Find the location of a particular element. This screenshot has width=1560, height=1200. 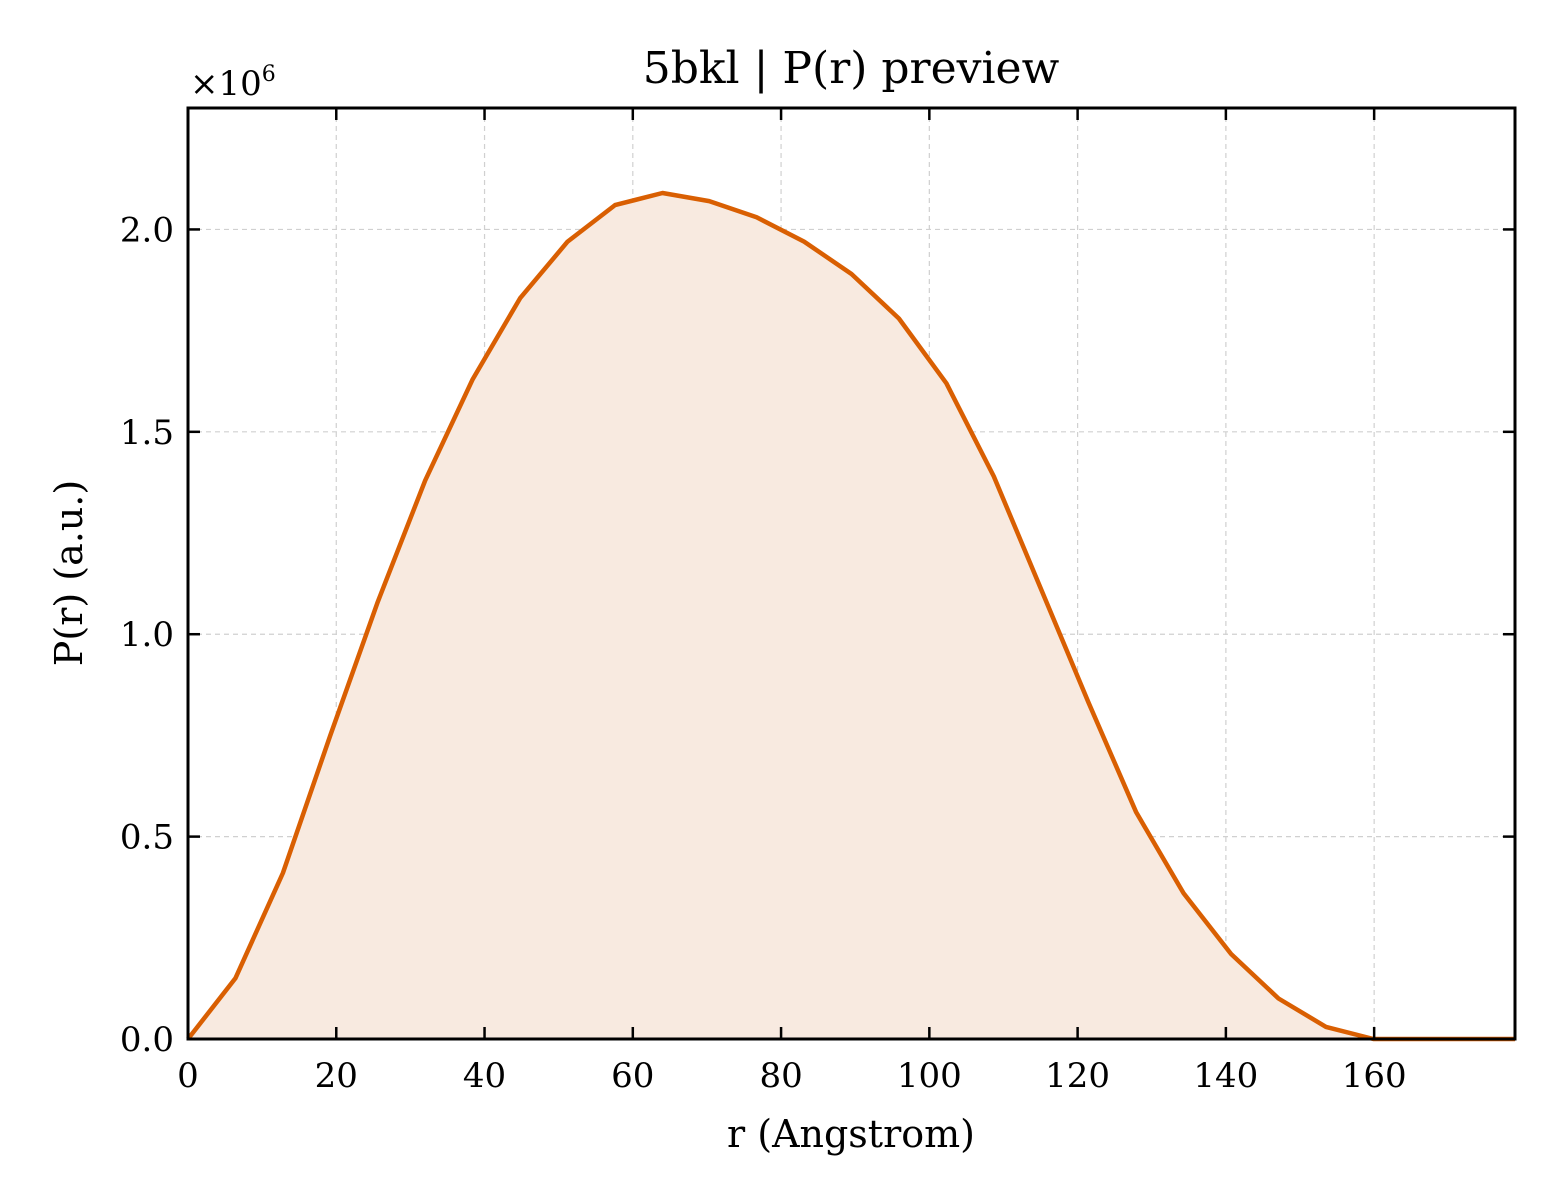

y-tick-label: 0.5 is located at coordinates (147, 838).